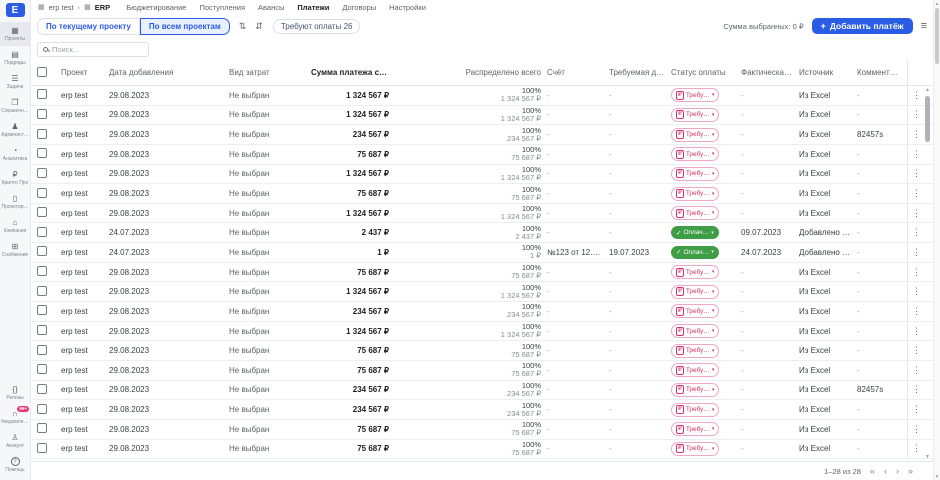 The height and width of the screenshot is (480, 940). Describe the element at coordinates (937, 3) in the screenshot. I see `page-scroll-up-icon: ▲` at that location.